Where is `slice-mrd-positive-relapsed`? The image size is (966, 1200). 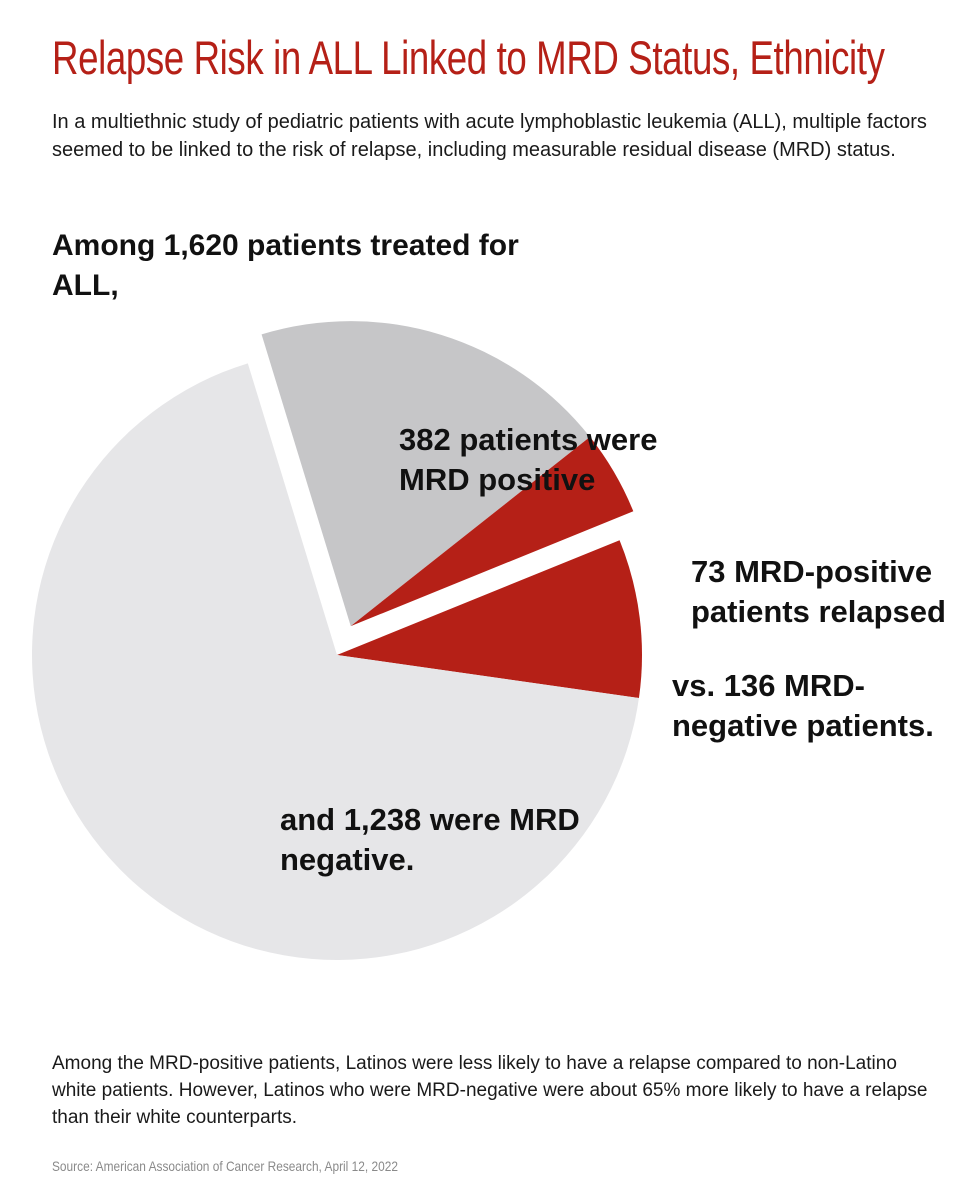
slice-mrd-positive-relapsed is located at coordinates (492, 531).